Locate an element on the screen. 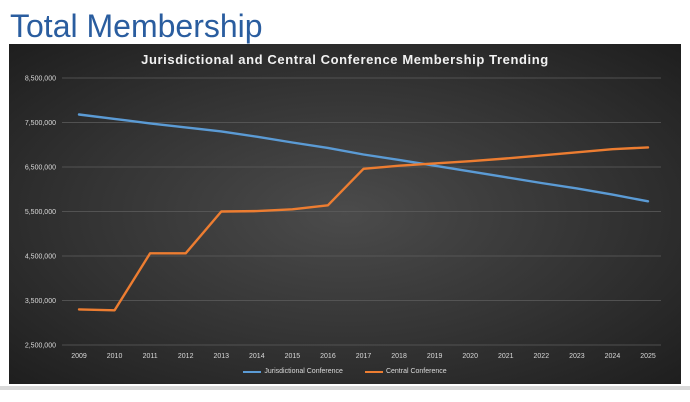 The width and height of the screenshot is (690, 402). y-tick-label: 3,500,000 is located at coordinates (40, 301).